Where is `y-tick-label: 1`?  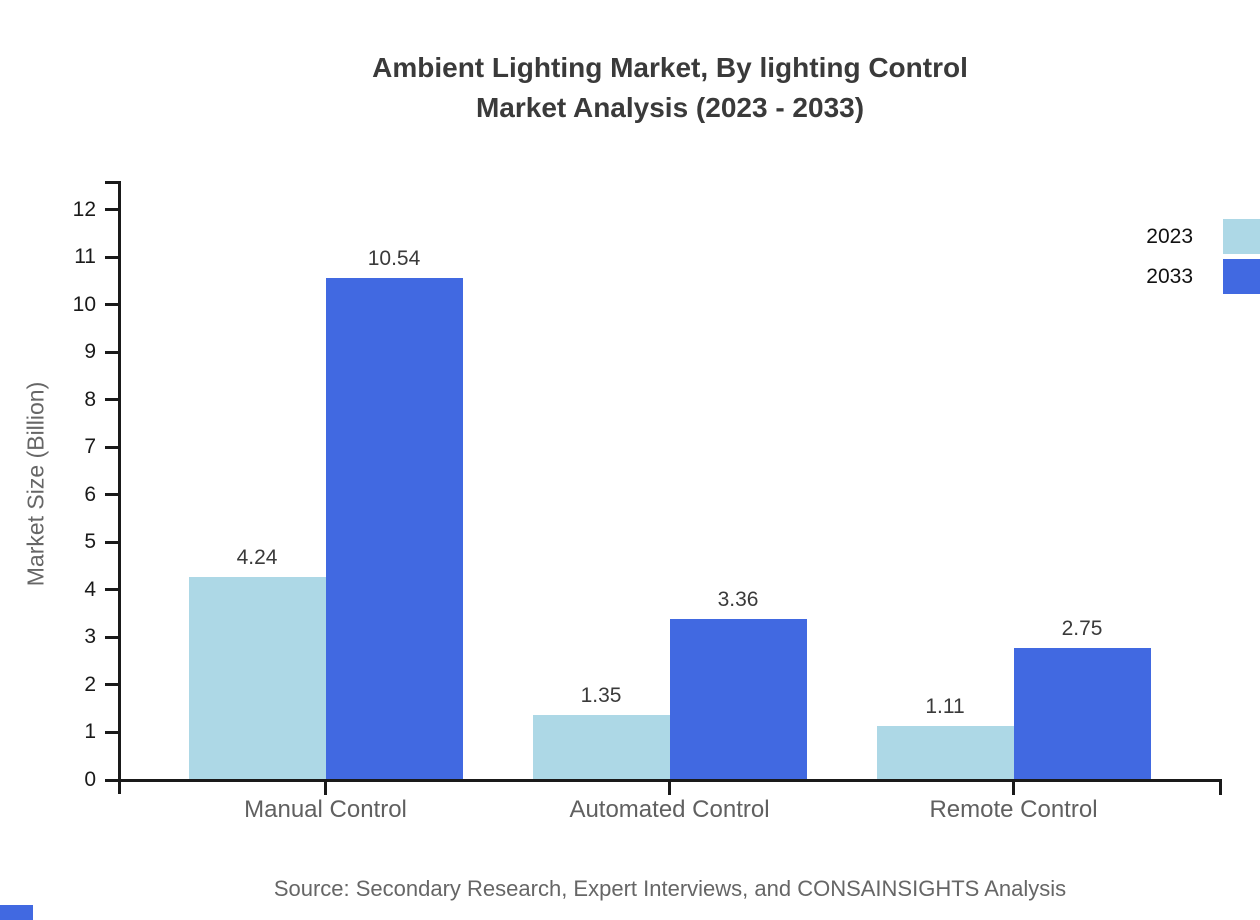
y-tick-label: 1 is located at coordinates (90, 732).